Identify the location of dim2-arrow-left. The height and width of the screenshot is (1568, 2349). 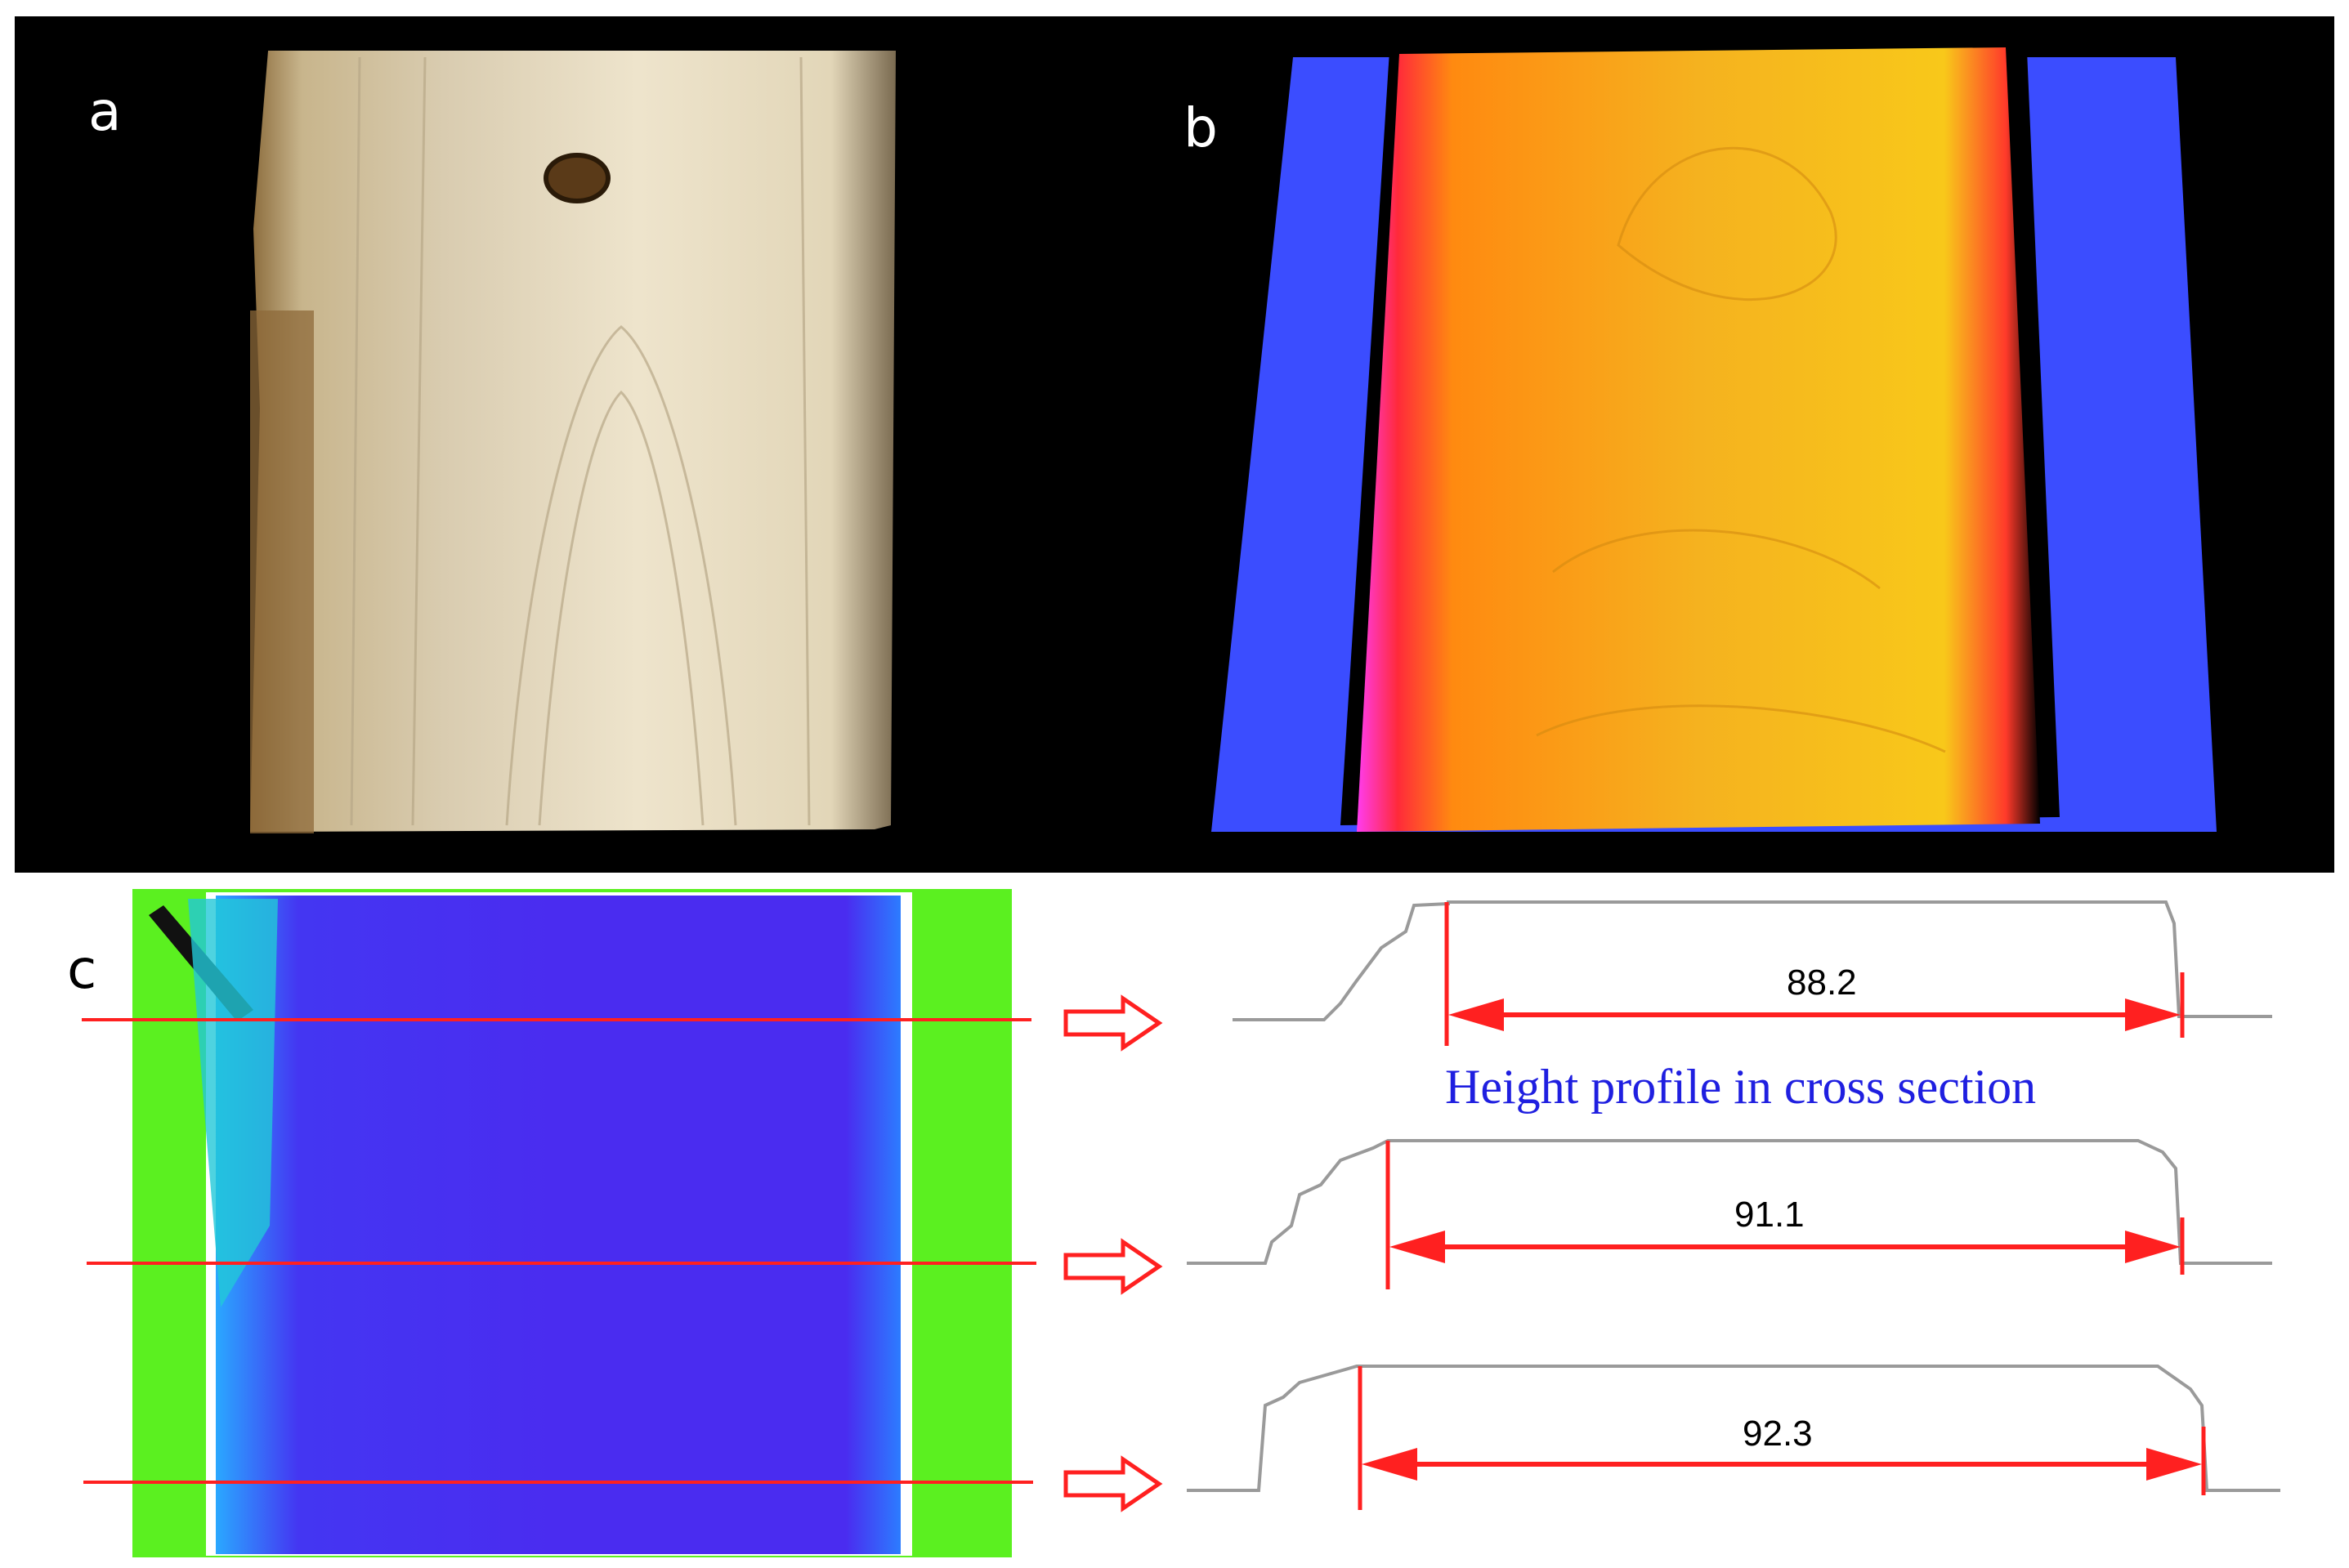
(1417, 1247).